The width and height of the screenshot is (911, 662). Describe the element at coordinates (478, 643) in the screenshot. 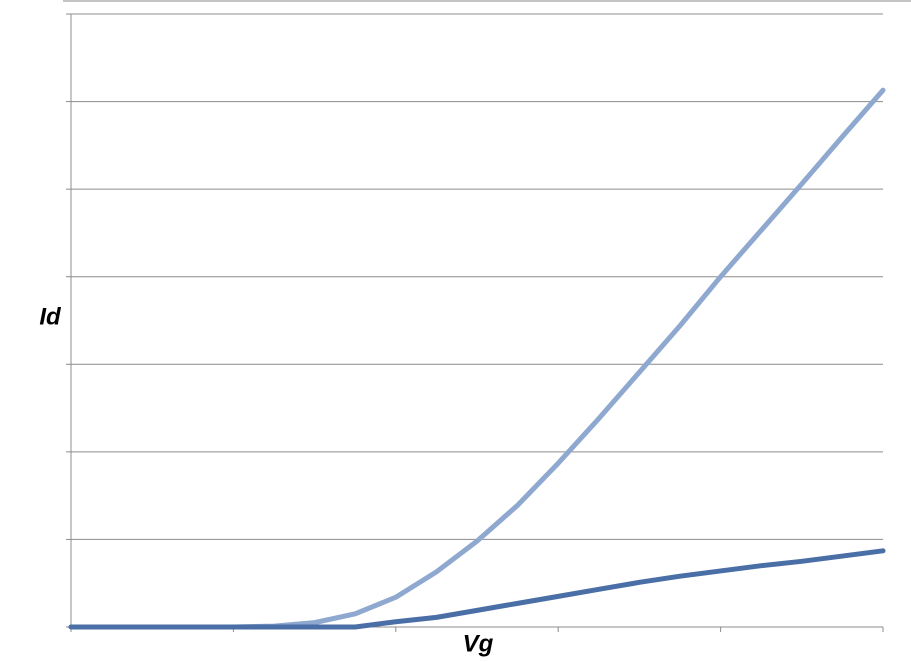

I see `x-axis-title: Vg` at that location.